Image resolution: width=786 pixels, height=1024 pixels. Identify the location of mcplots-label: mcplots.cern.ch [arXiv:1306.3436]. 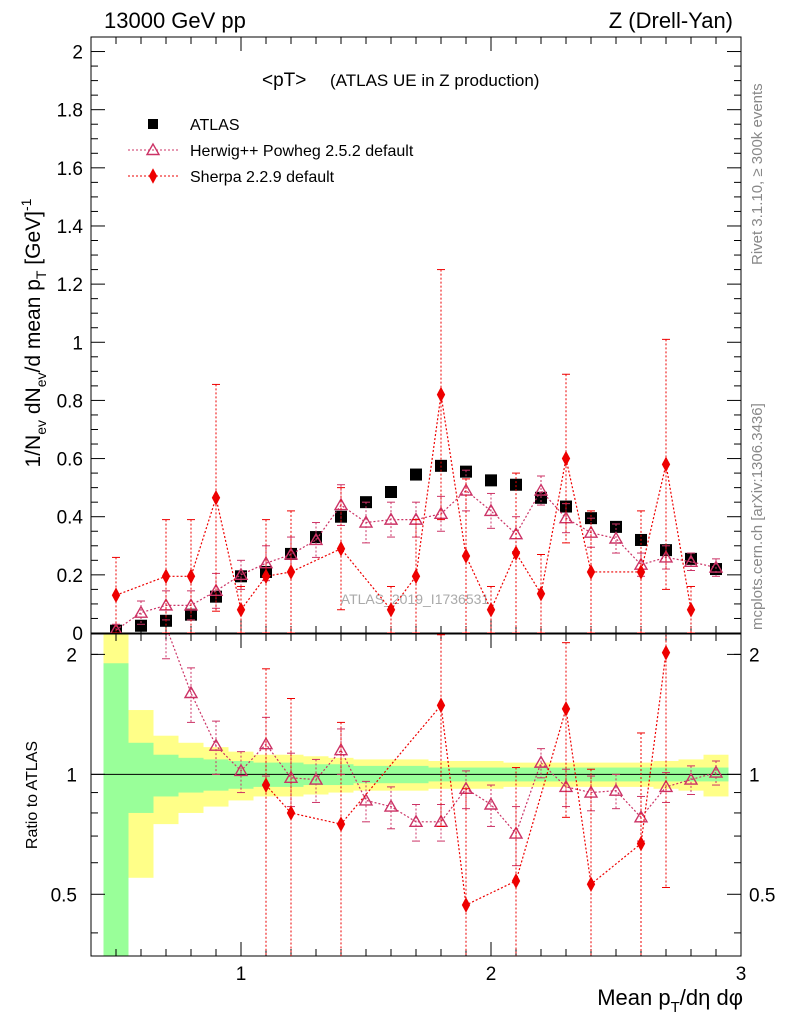
(757, 516).